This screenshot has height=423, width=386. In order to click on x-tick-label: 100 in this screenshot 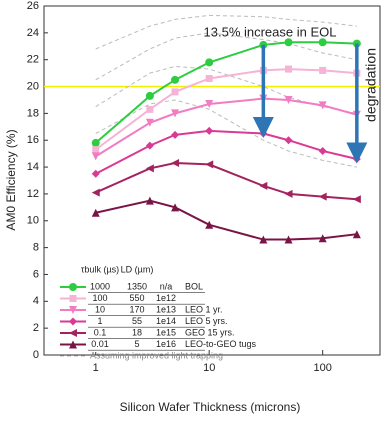, I will do `click(322, 368)`.